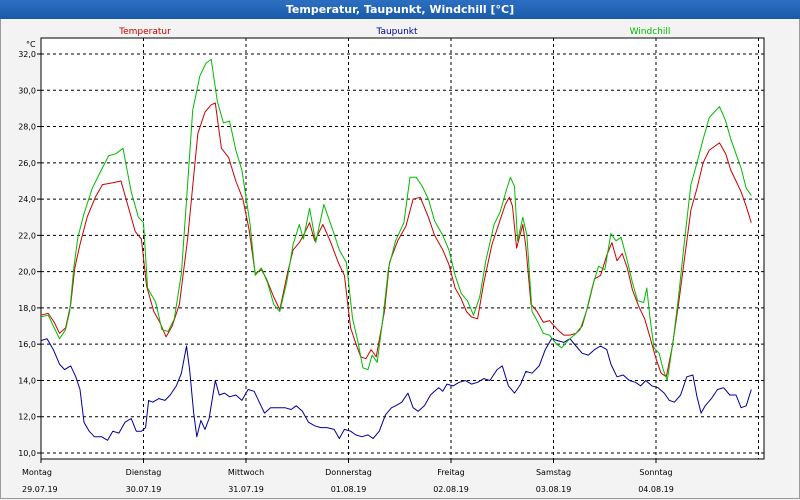  What do you see at coordinates (650, 32) in the screenshot?
I see `legend-windchill: Windchill` at bounding box center [650, 32].